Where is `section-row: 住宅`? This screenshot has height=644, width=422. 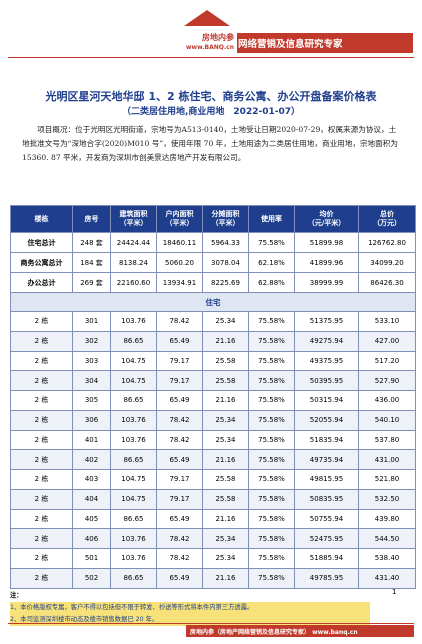
section-row: 住宅 is located at coordinates (213, 302).